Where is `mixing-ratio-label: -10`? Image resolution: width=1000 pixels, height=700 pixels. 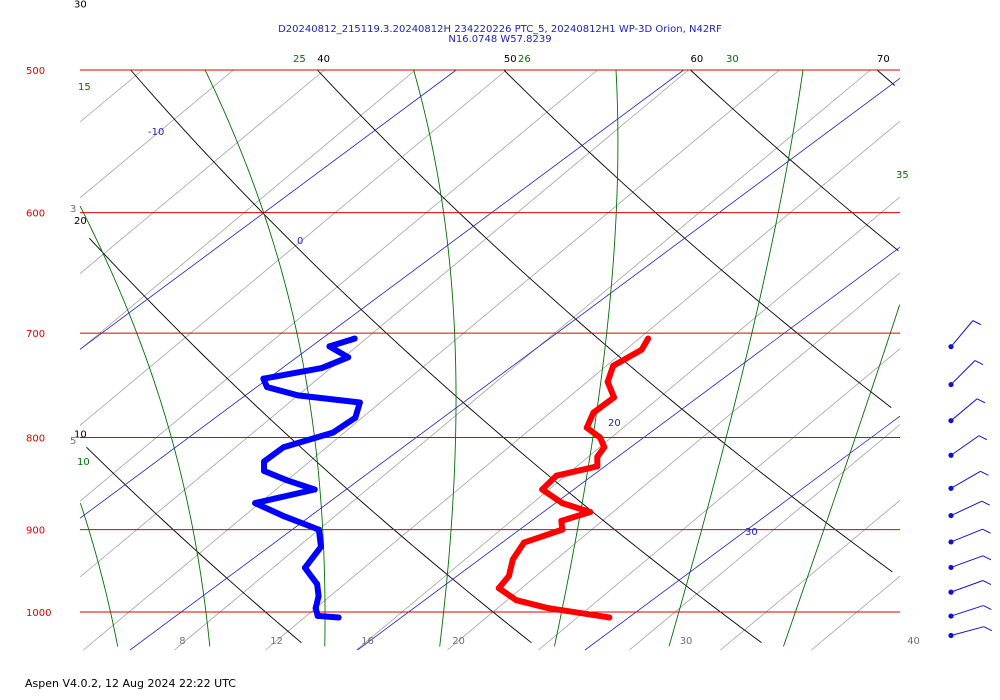 mixing-ratio-label: -10 is located at coordinates (156, 132).